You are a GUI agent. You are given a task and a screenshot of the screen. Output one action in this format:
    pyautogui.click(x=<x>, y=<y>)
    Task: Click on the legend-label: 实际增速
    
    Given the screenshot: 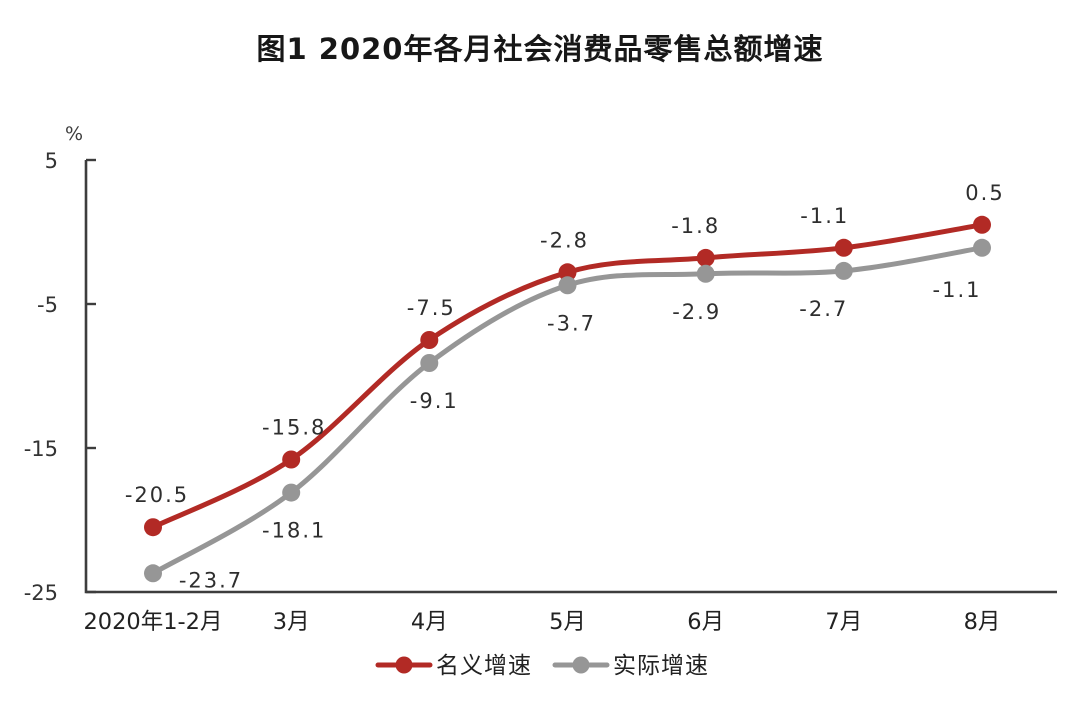 What is the action you would take?
    pyautogui.click(x=661, y=666)
    